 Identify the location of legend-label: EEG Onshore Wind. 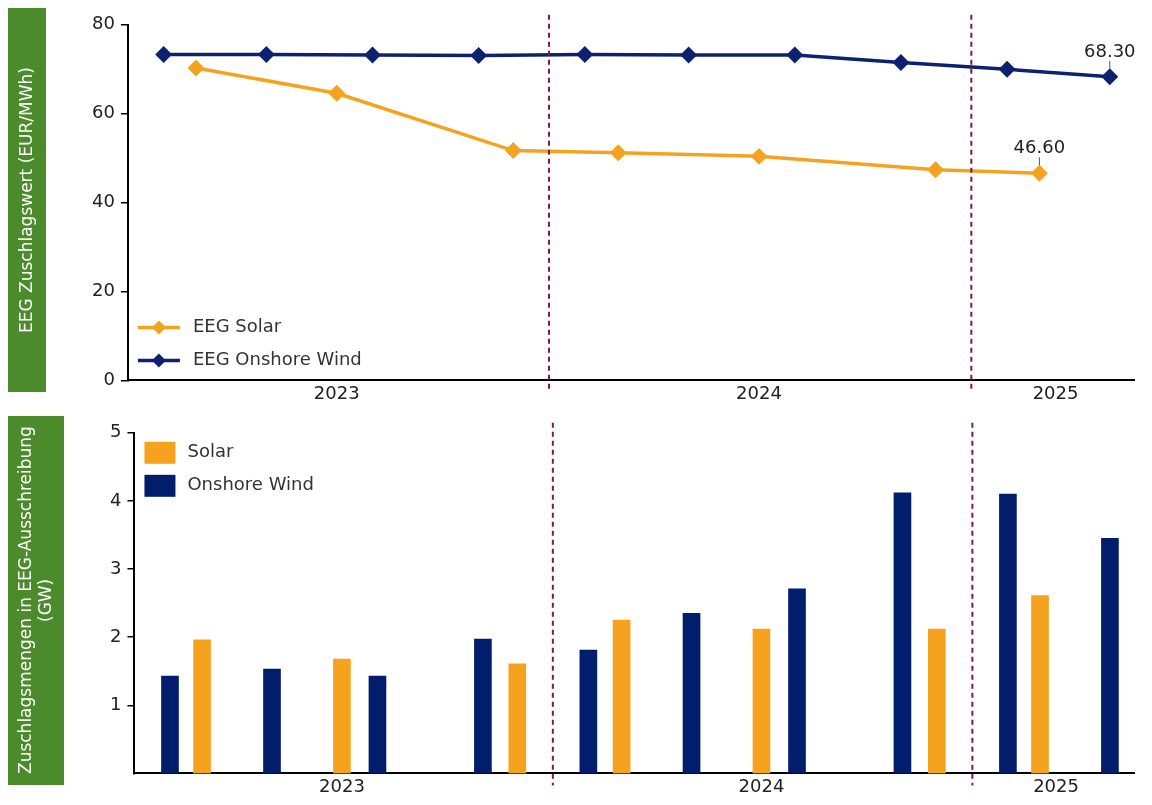
(277, 359).